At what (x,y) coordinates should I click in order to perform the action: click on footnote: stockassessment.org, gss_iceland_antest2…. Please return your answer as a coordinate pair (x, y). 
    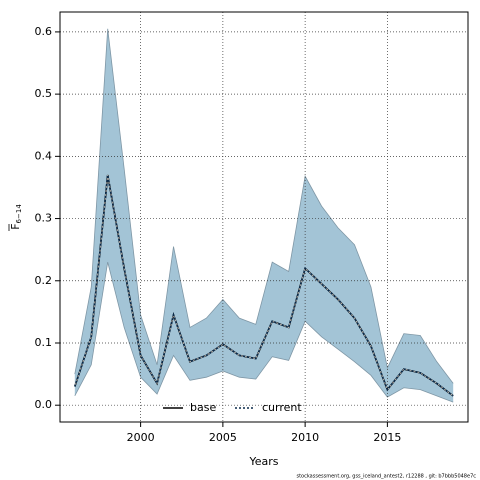
    Looking at the image, I should click on (386, 477).